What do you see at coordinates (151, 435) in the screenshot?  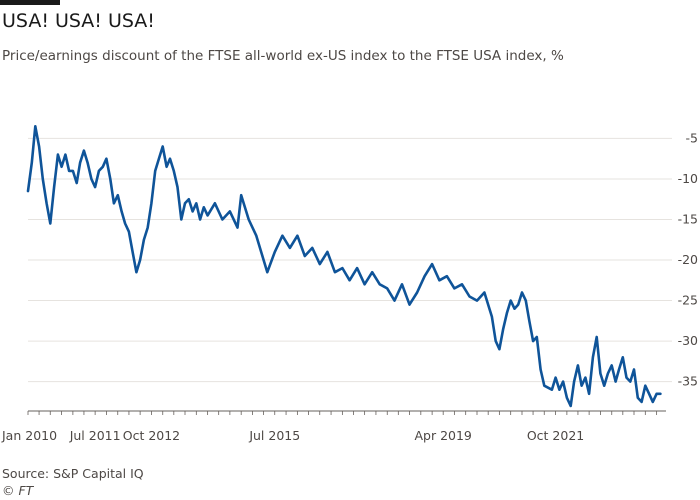 I see `x-tick-label: Oct 2012` at bounding box center [151, 435].